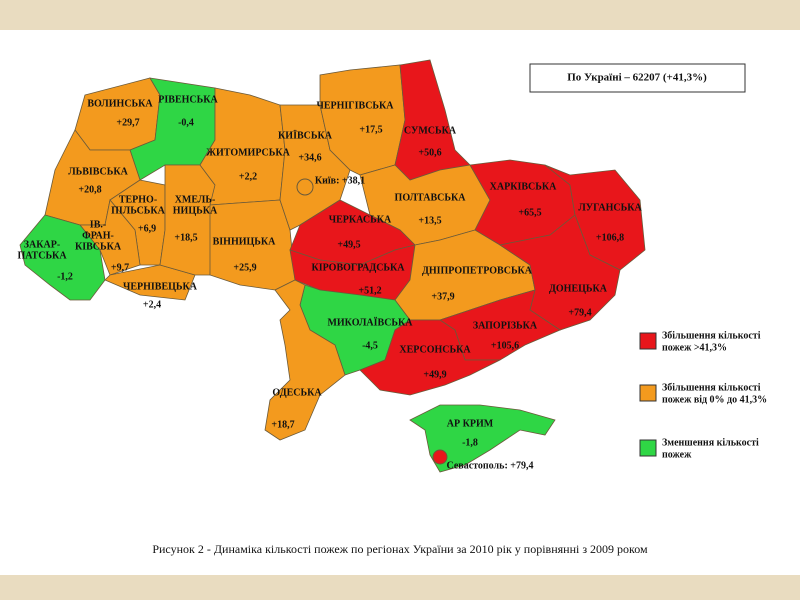 The image size is (800, 600). What do you see at coordinates (147, 228) in the screenshot?
I see `region-value: +6,9` at bounding box center [147, 228].